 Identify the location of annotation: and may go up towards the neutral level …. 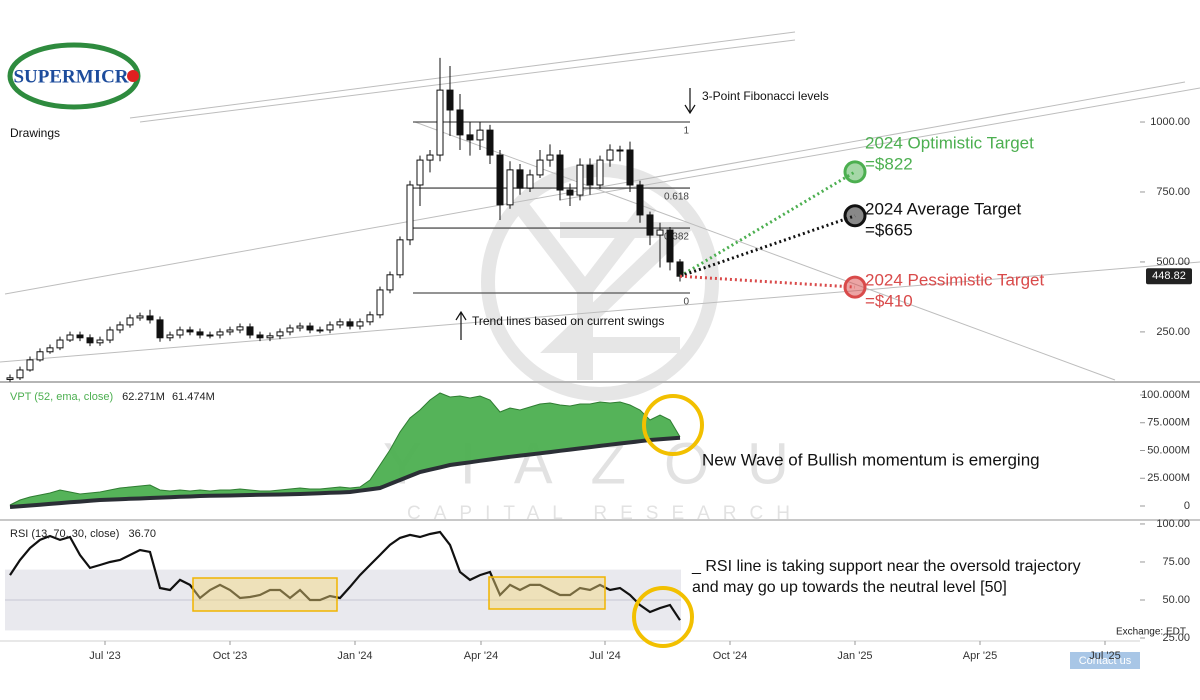
(849, 587).